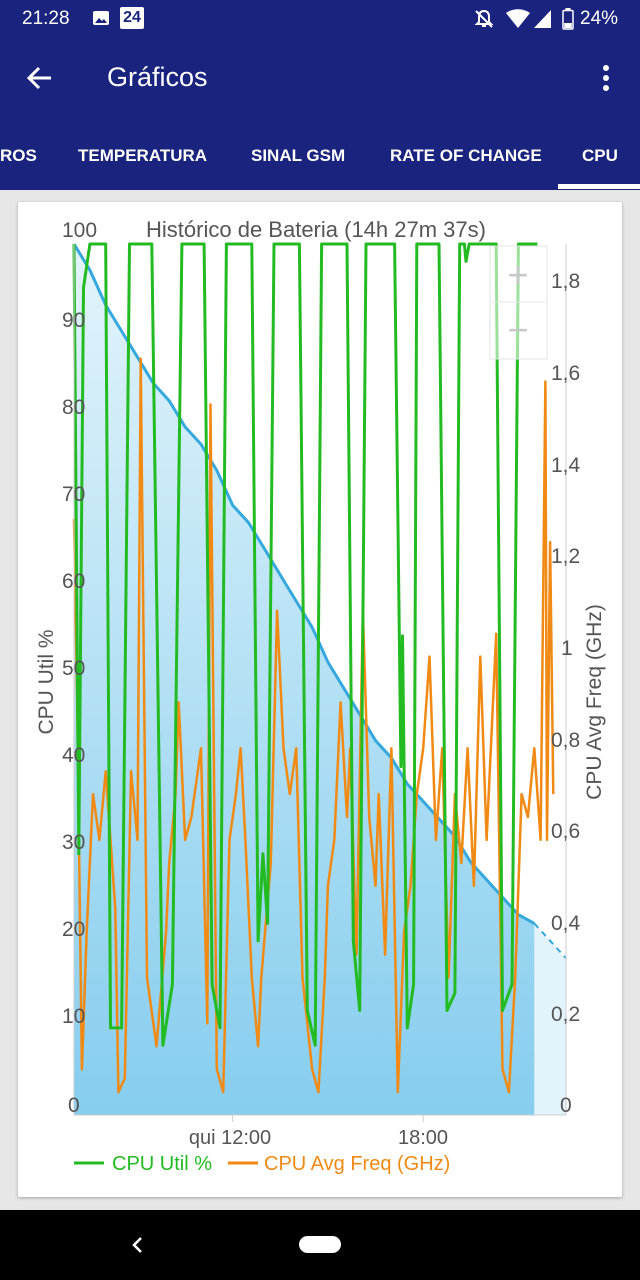  What do you see at coordinates (73, 581) in the screenshot?
I see `y-tick-left: 60` at bounding box center [73, 581].